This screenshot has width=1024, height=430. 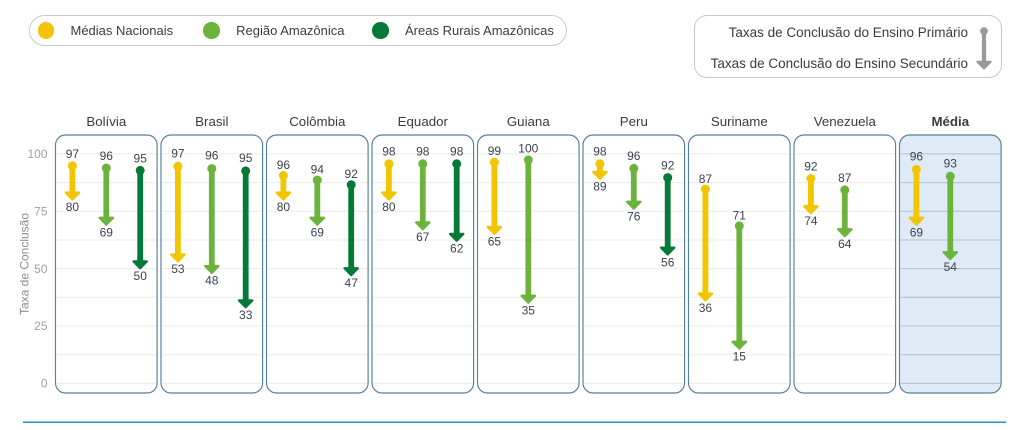 I want to click on svg-text: 53, so click(x=178, y=269).